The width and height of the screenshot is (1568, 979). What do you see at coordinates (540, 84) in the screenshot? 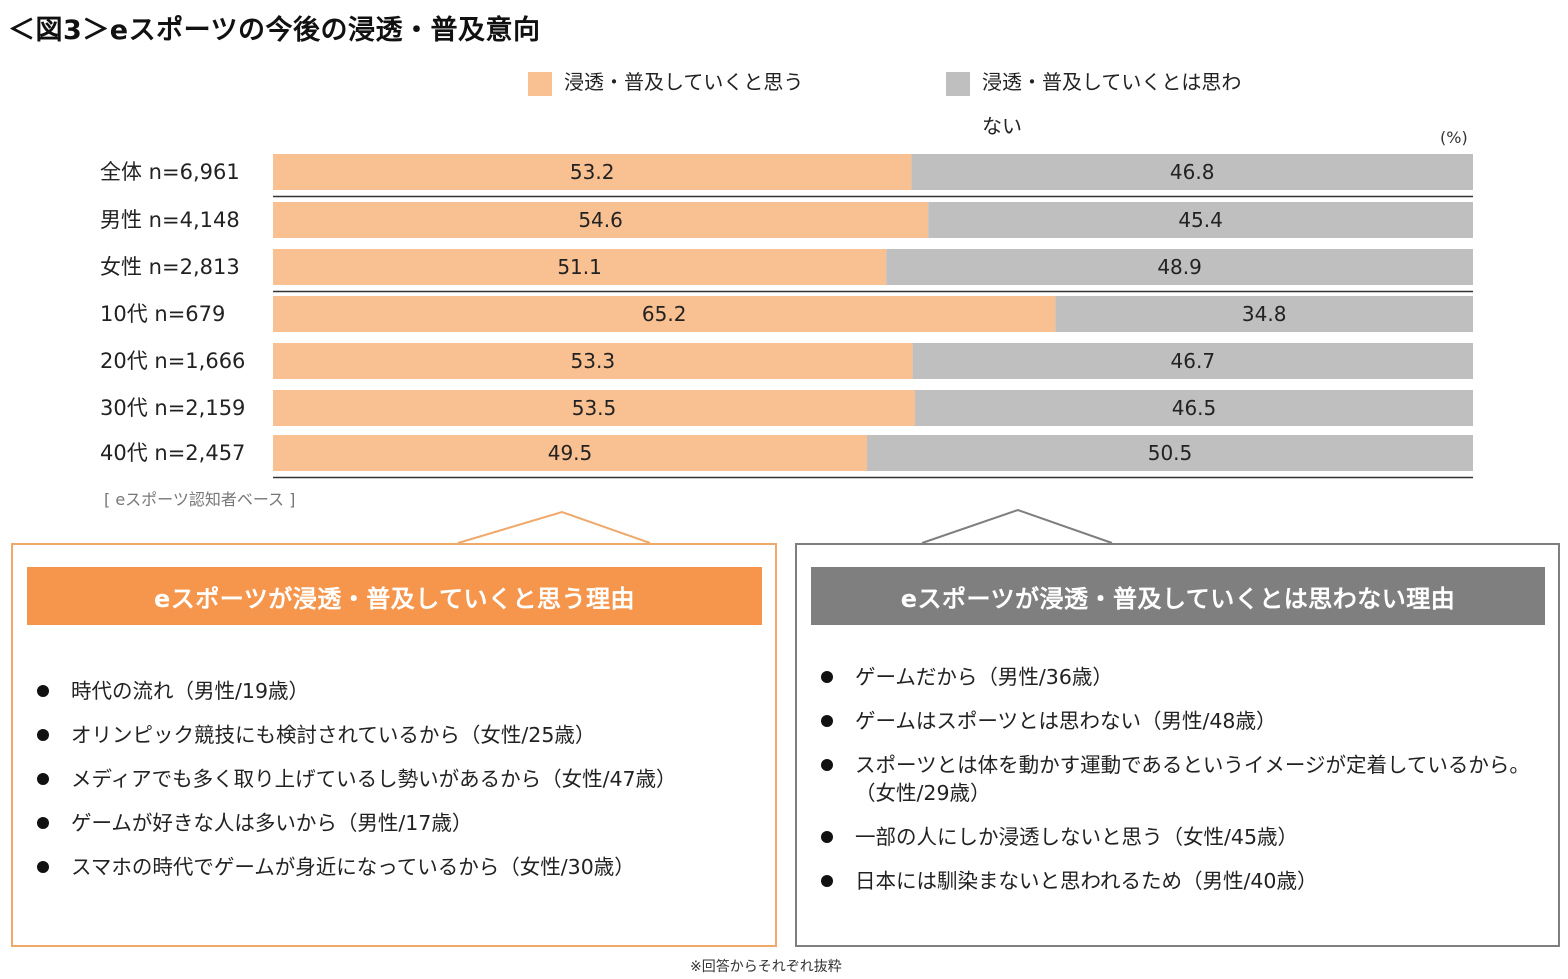
I see `legend-swatch-positive` at bounding box center [540, 84].